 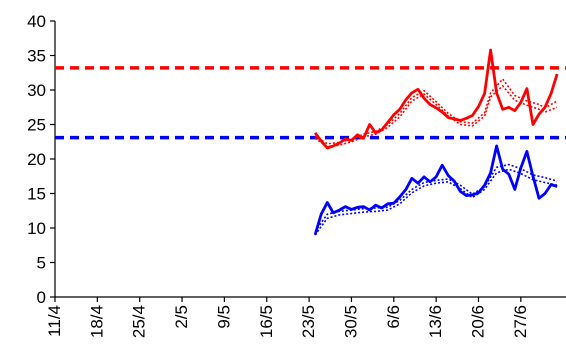 I want to click on x-tick-label: 11/4, so click(x=54, y=321).